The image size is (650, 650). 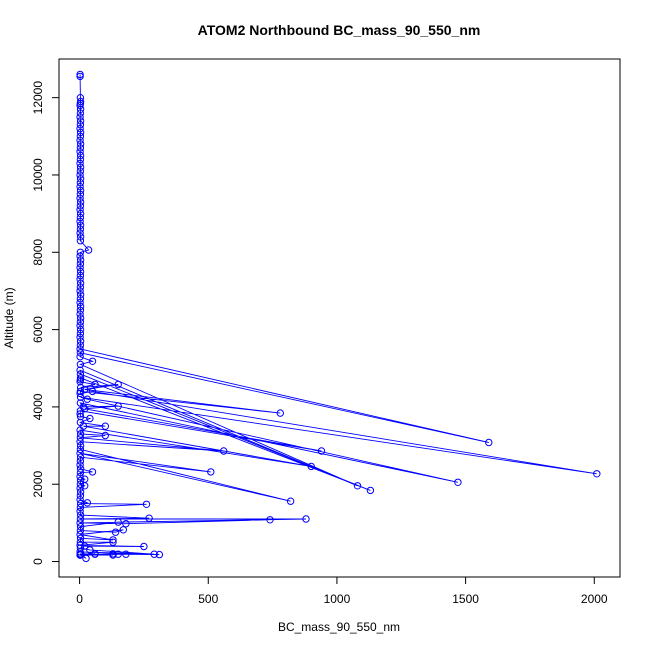 What do you see at coordinates (38, 175) in the screenshot?
I see `y-tick-label: 10000` at bounding box center [38, 175].